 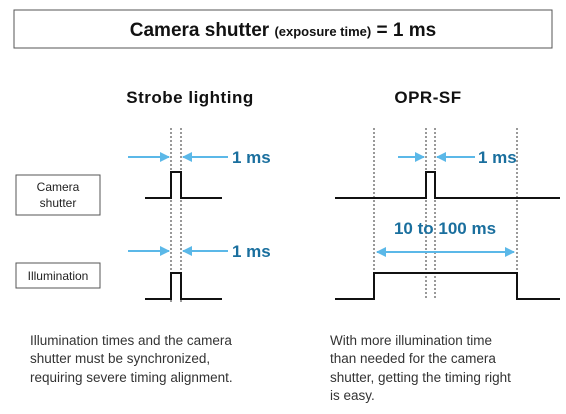 I want to click on shutter-label: Camera, so click(x=58, y=187).